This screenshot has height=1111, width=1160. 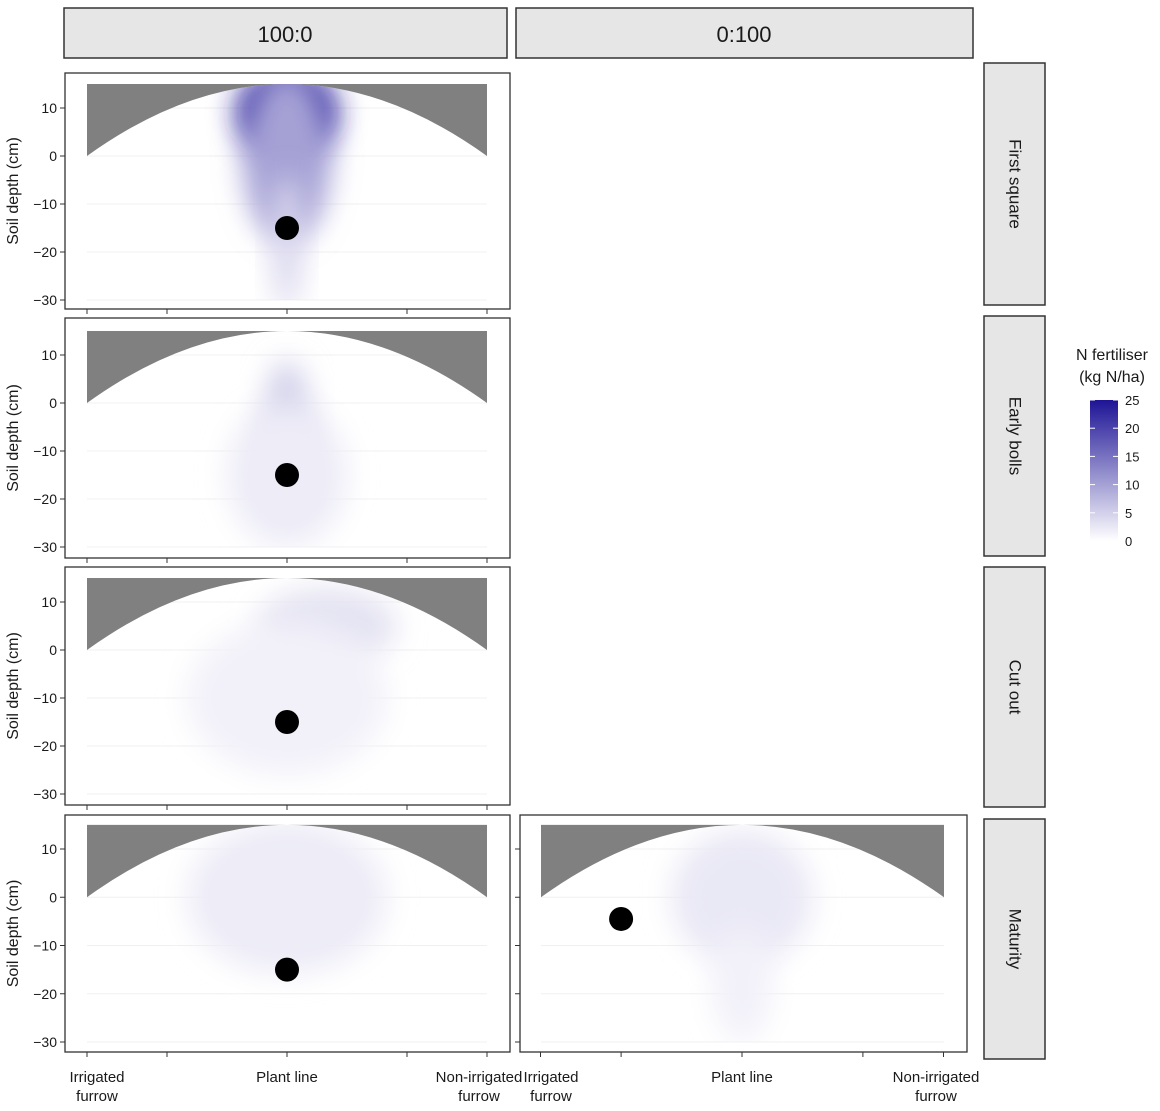 I want to click on legend-tick-label: 15, so click(x=1132, y=456).